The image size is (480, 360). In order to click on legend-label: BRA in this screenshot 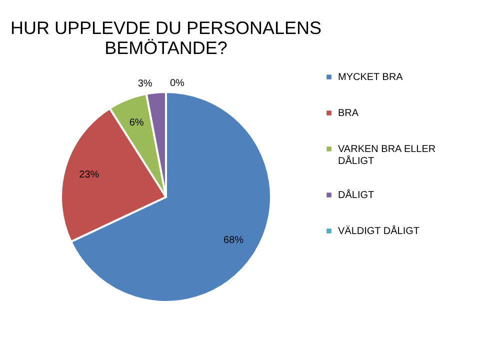, I will do `click(348, 113)`.